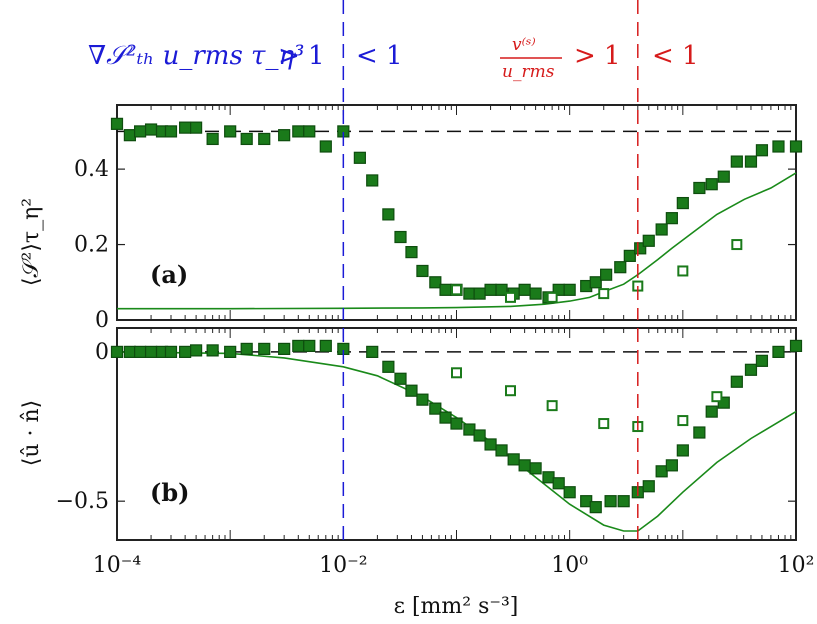 This screenshot has width=817, height=624. I want to click on red-condition-numerator: v⁽ˢ⁾, so click(524, 45).